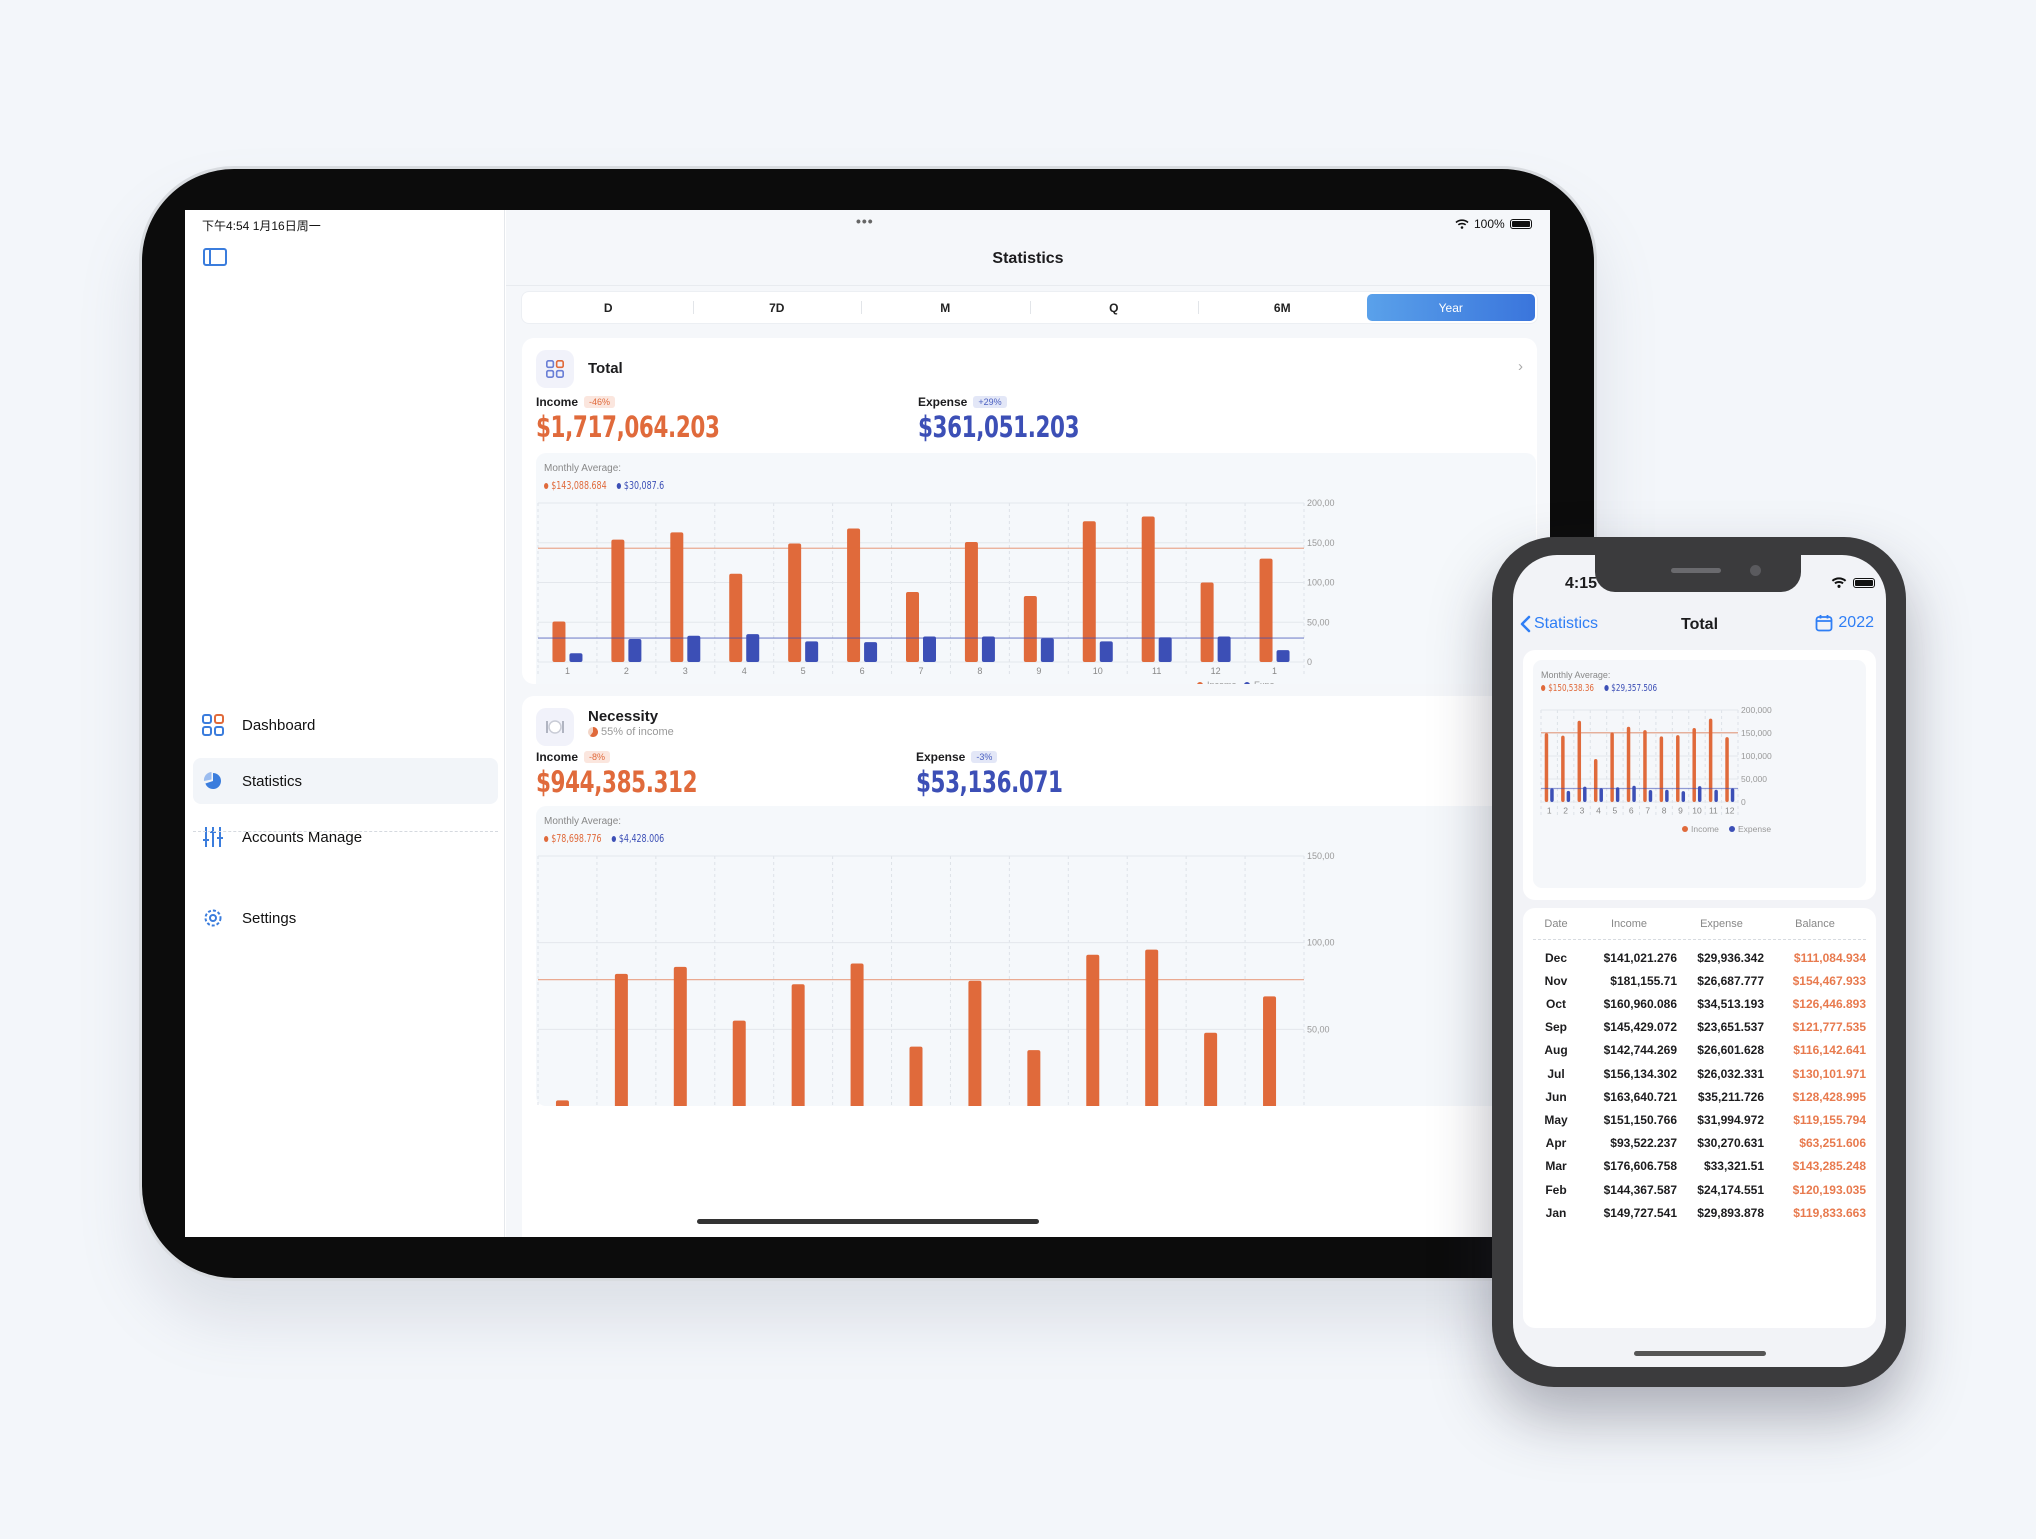 The image size is (2036, 1539). What do you see at coordinates (1685, 829) in the screenshot?
I see `legend-income-dot` at bounding box center [1685, 829].